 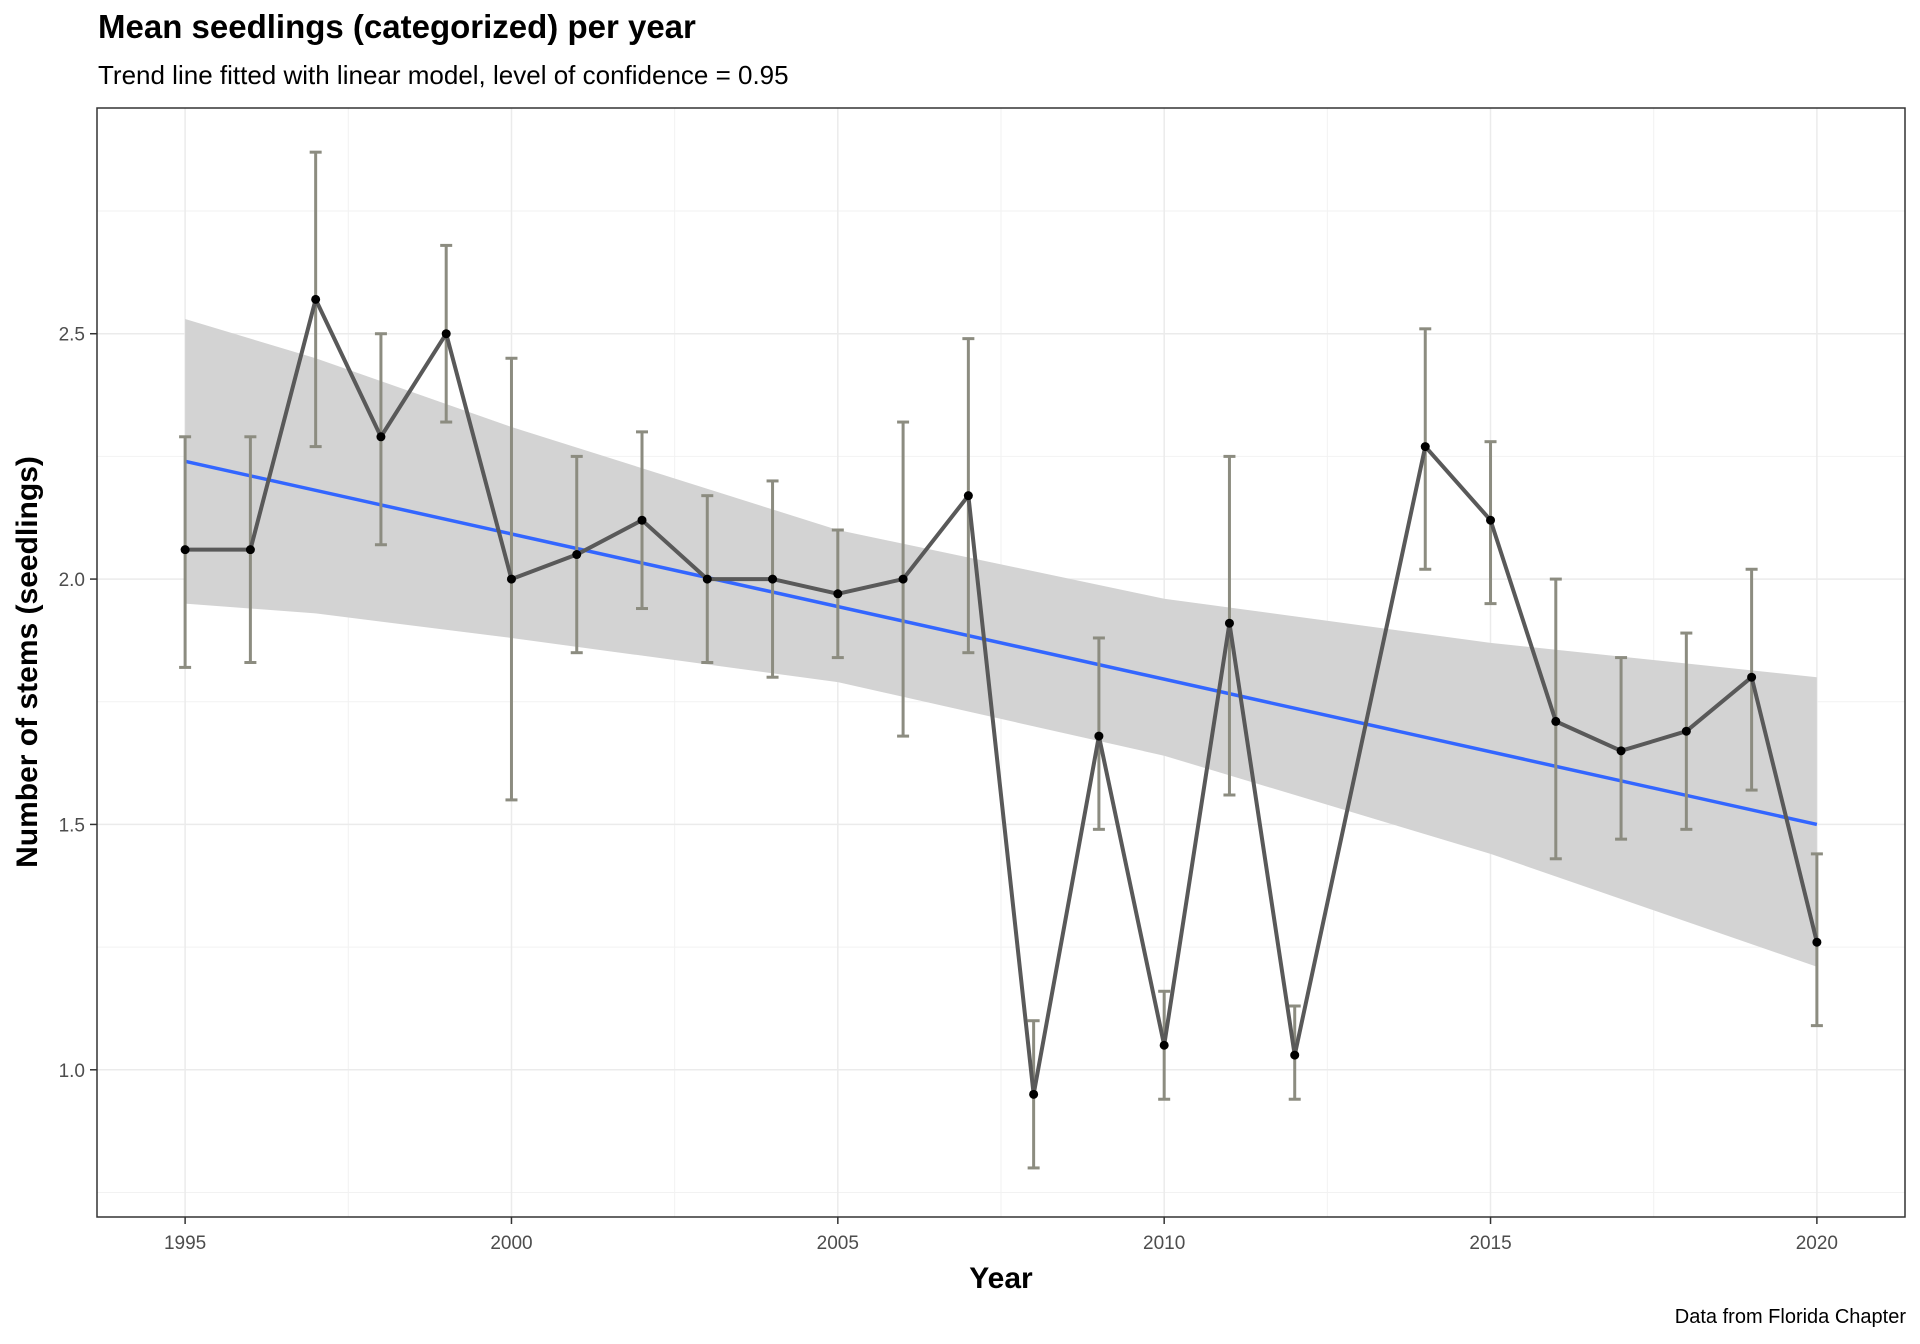 What do you see at coordinates (511, 1243) in the screenshot?
I see `x-tick-label: 2000` at bounding box center [511, 1243].